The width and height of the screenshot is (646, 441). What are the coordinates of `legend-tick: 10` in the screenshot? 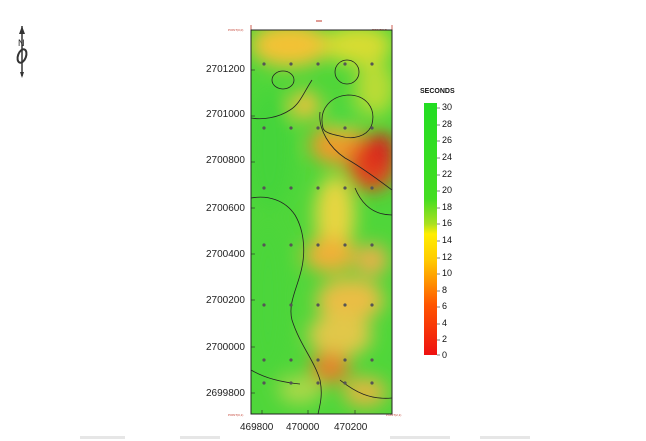 It's located at (447, 273).